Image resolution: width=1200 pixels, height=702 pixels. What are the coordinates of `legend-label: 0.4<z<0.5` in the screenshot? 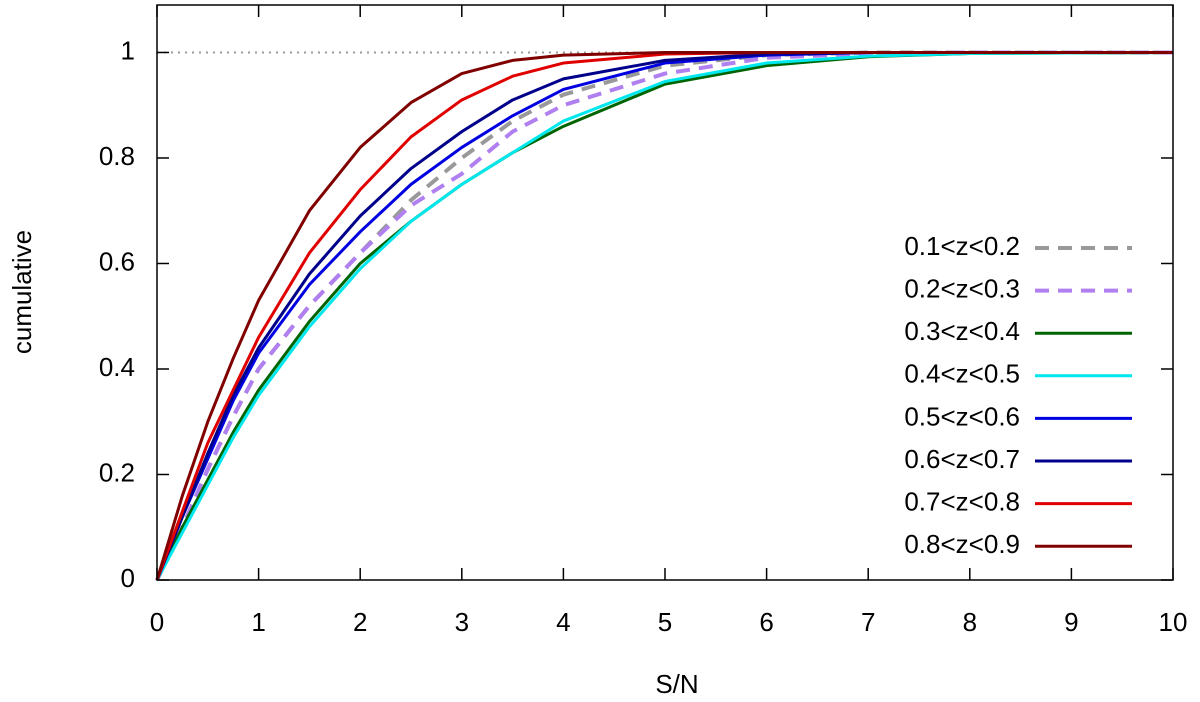 It's located at (962, 374).